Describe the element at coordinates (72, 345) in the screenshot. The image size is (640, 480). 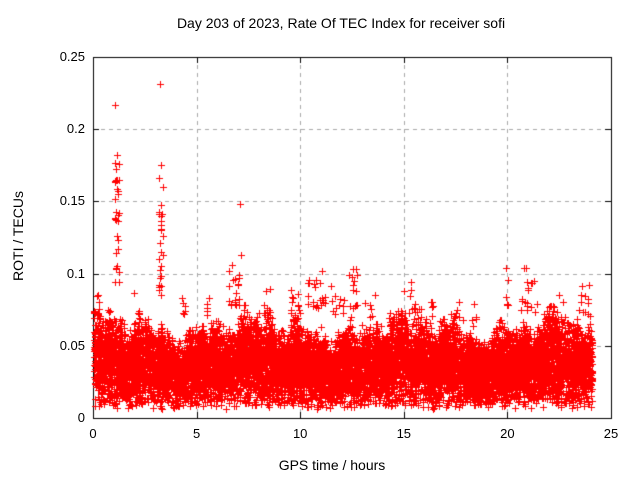
I see `y-tick-label: 0.05` at that location.